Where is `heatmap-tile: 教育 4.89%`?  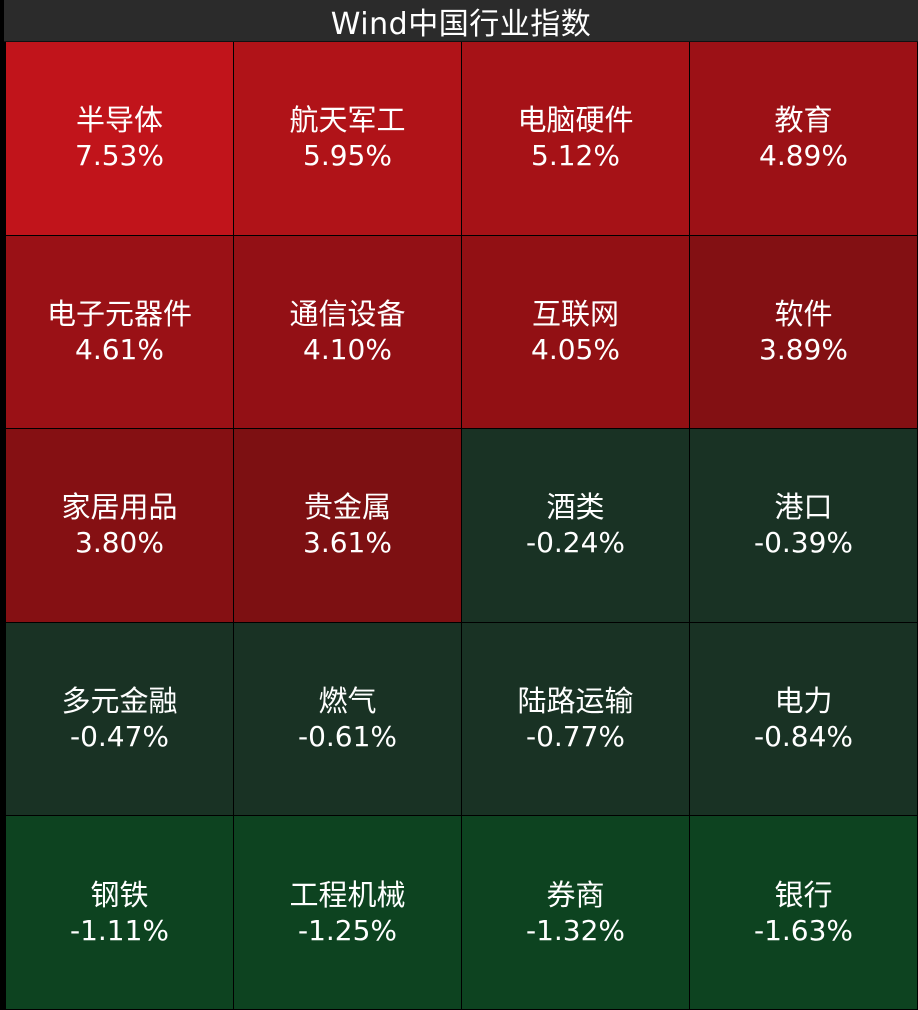 heatmap-tile: 教育 4.89% is located at coordinates (804, 139).